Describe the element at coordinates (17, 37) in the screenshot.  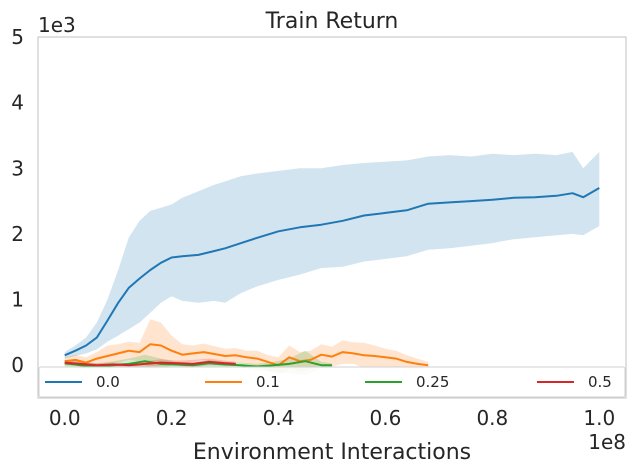
I see `y-tick-label: 5` at that location.